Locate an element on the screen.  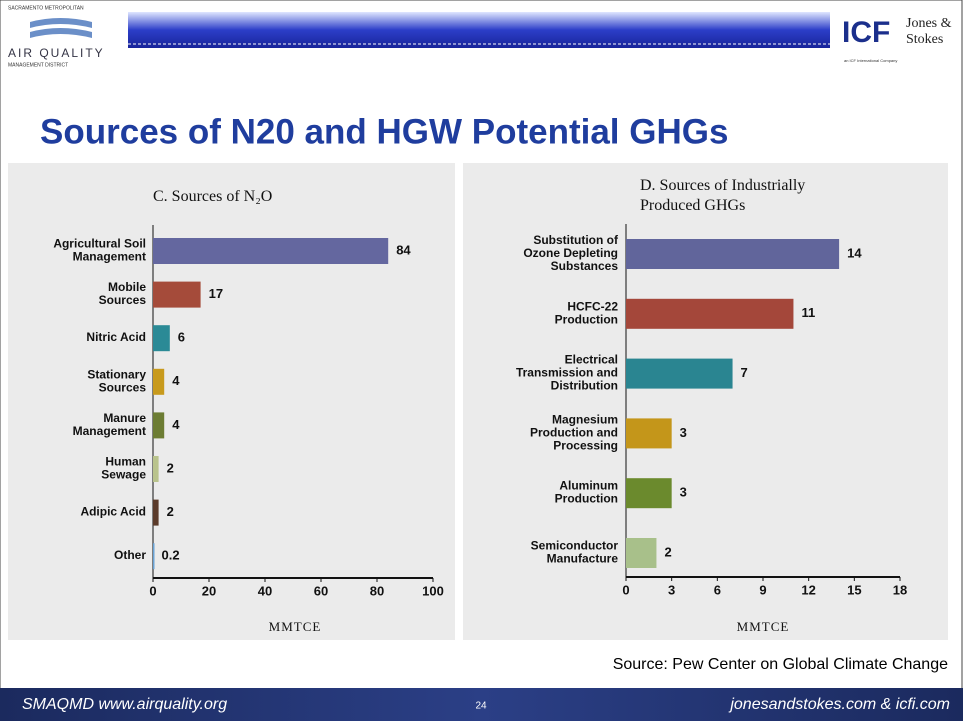
value-label: 7 is located at coordinates (744, 372).